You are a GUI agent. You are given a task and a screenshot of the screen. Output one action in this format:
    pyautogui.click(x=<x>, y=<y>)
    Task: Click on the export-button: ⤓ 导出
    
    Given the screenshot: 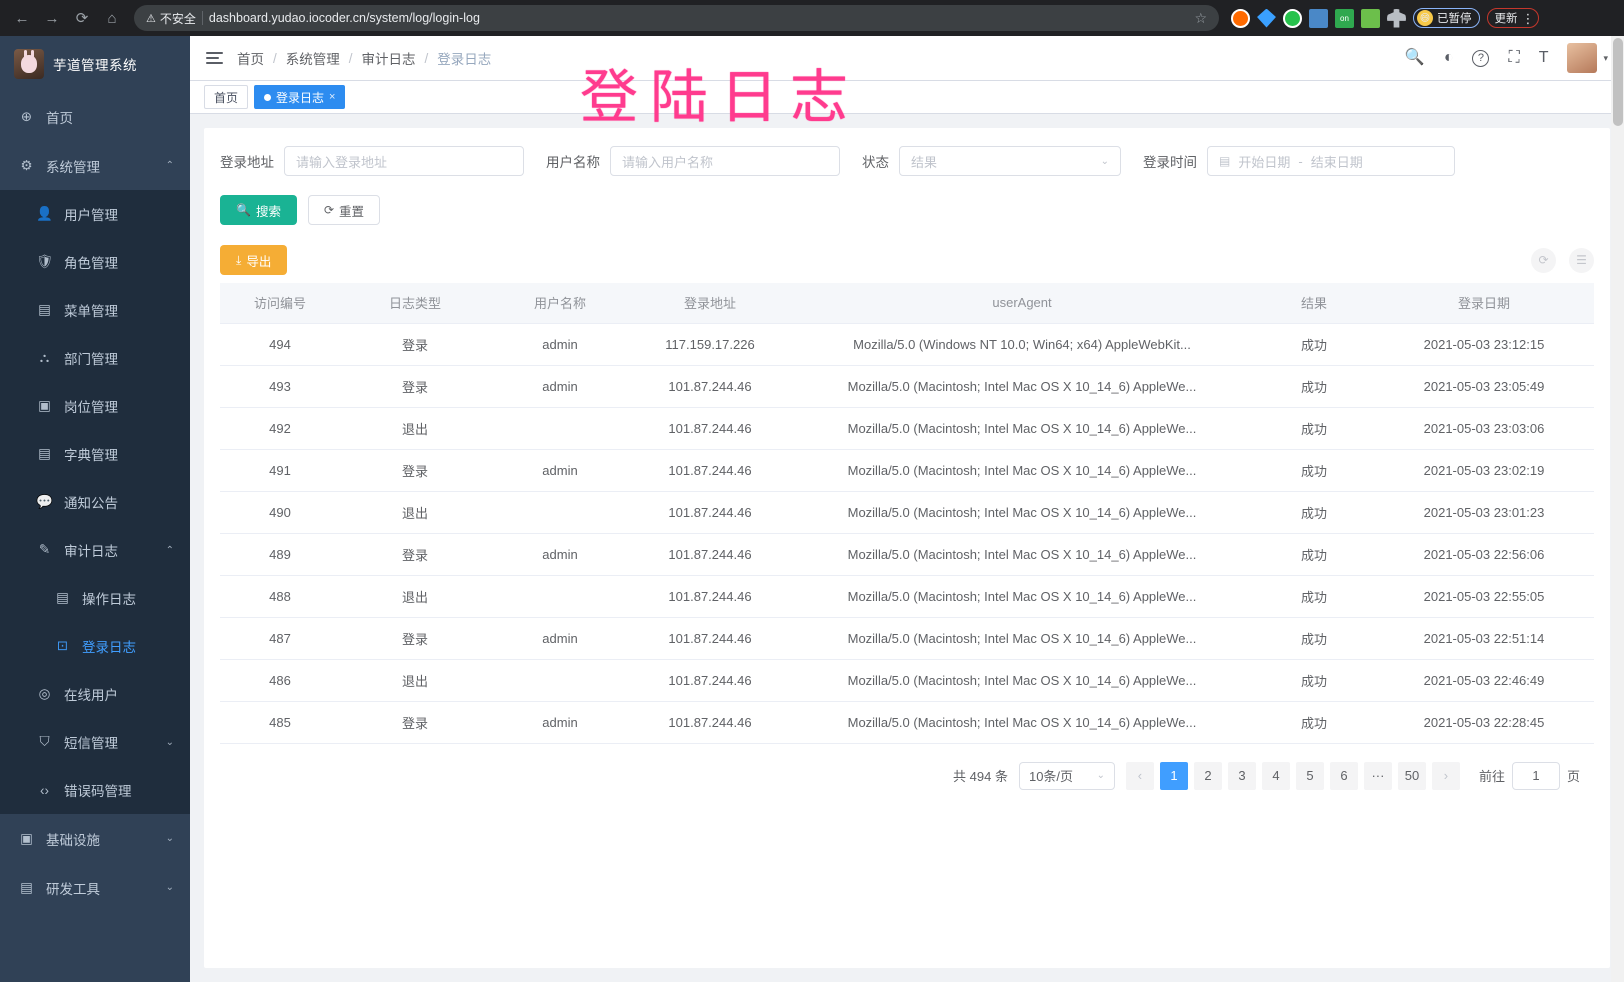 What is the action you would take?
    pyautogui.click(x=254, y=260)
    